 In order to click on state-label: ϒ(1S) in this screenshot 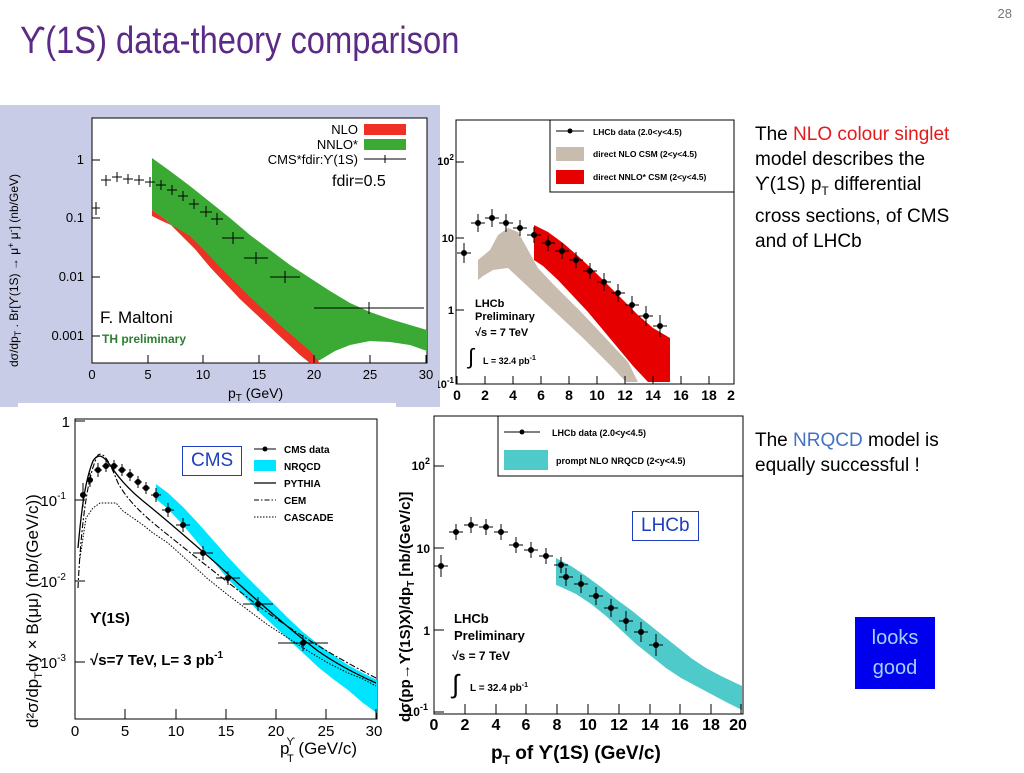, I will do `click(110, 618)`.